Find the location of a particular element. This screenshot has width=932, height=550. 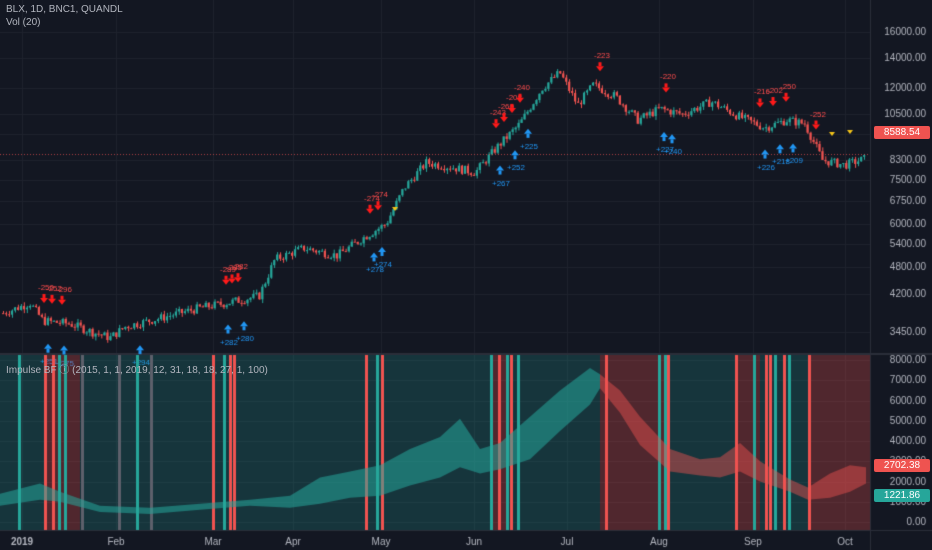

indicator-value-red-tag: 2702.38 is located at coordinates (902, 465).